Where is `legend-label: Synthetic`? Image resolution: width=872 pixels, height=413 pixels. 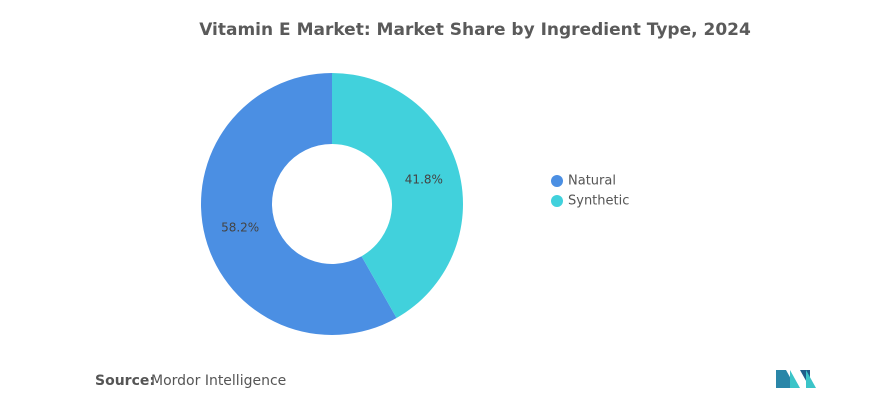 legend-label: Synthetic is located at coordinates (598, 201).